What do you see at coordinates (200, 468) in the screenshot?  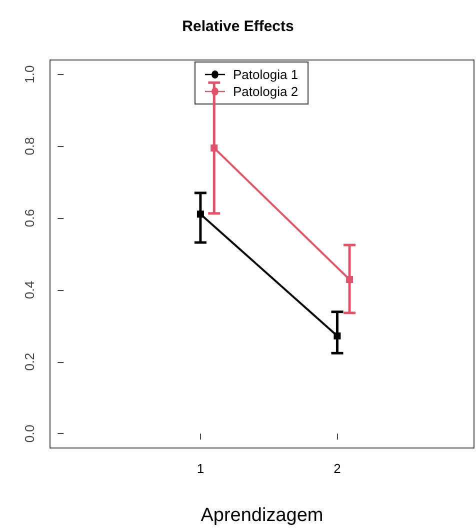 I see `x-tick-label: 1` at bounding box center [200, 468].